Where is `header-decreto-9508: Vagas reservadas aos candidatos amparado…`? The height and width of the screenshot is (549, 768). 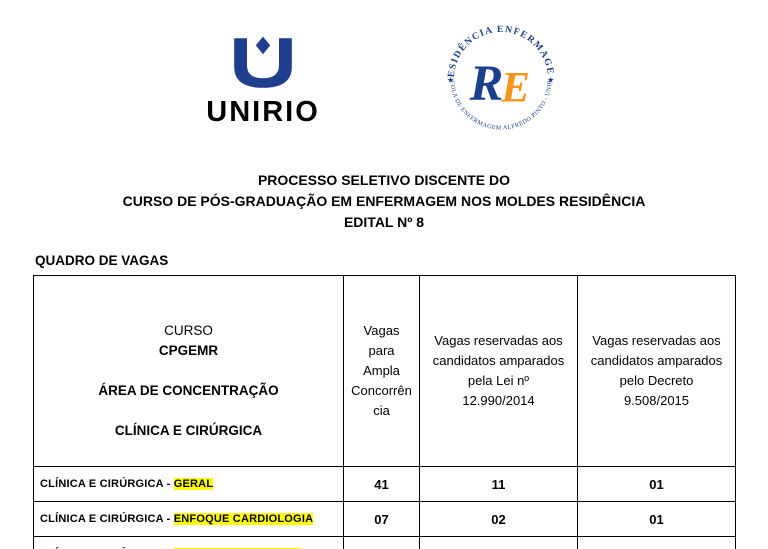
header-decreto-9508: Vagas reservadas aos candidatos amparado… is located at coordinates (656, 371).